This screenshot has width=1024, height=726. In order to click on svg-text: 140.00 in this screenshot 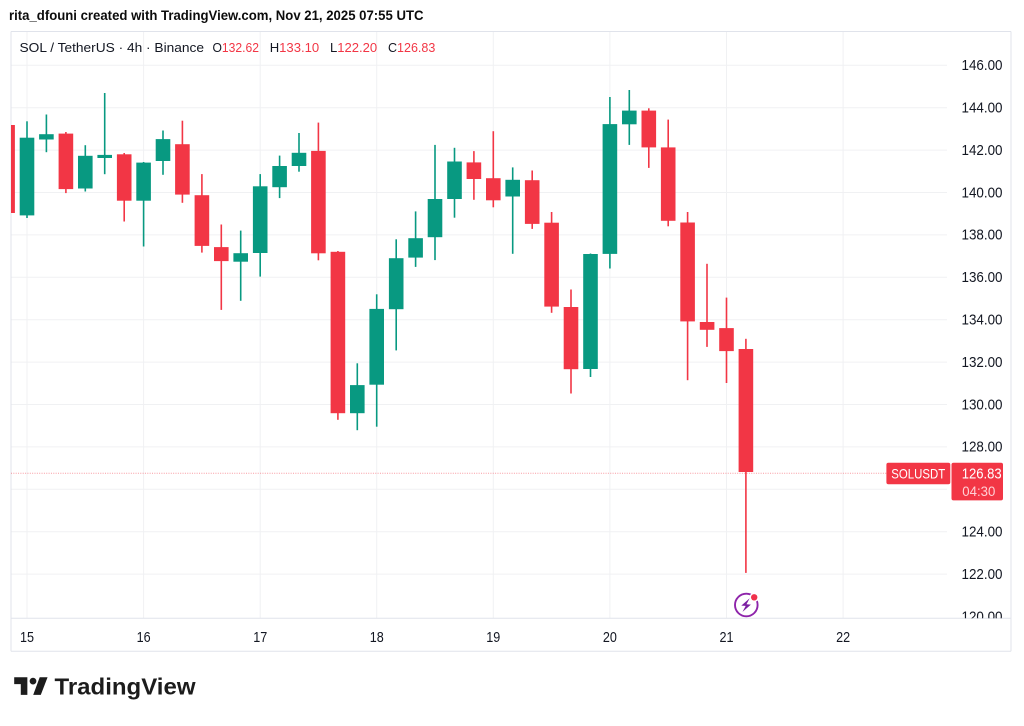, I will do `click(982, 192)`.